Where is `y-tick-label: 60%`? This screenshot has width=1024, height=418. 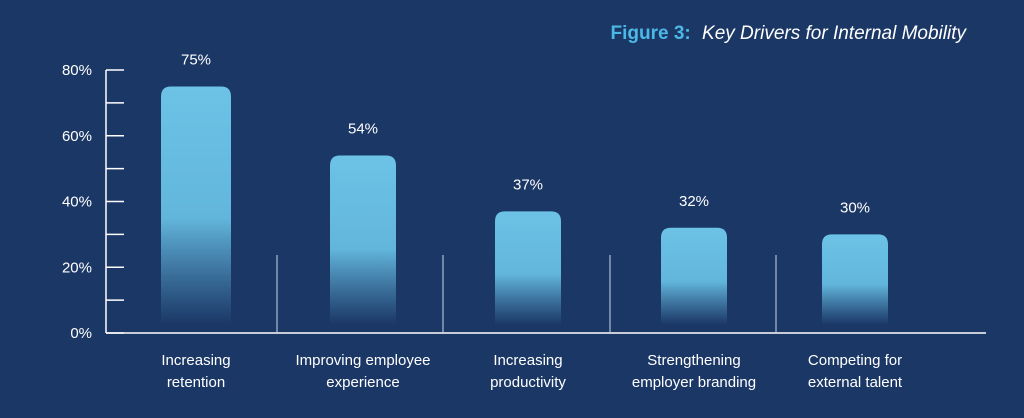 y-tick-label: 60% is located at coordinates (77, 136).